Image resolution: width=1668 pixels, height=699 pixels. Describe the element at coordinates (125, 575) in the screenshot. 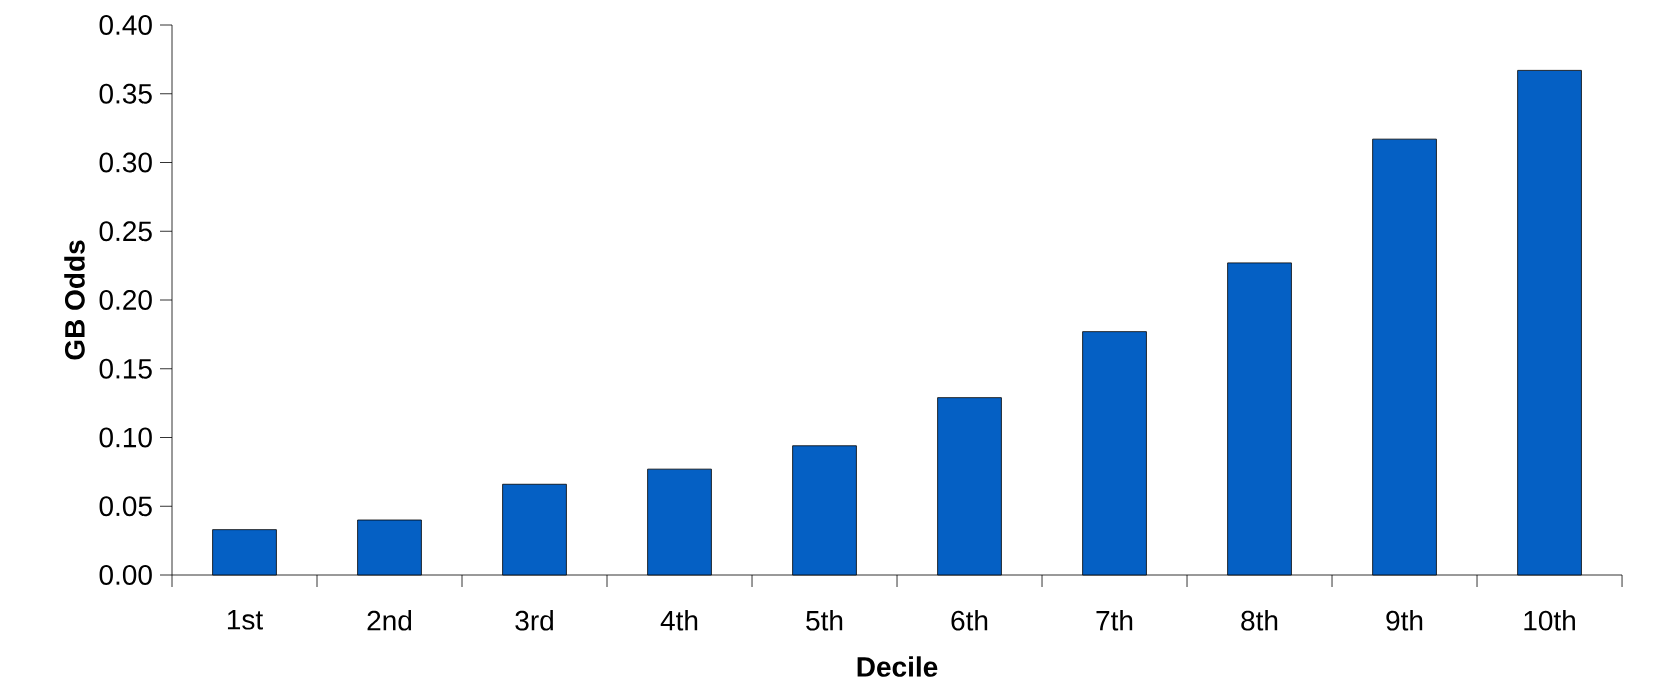

I see `y-tick-label: 0.00` at that location.